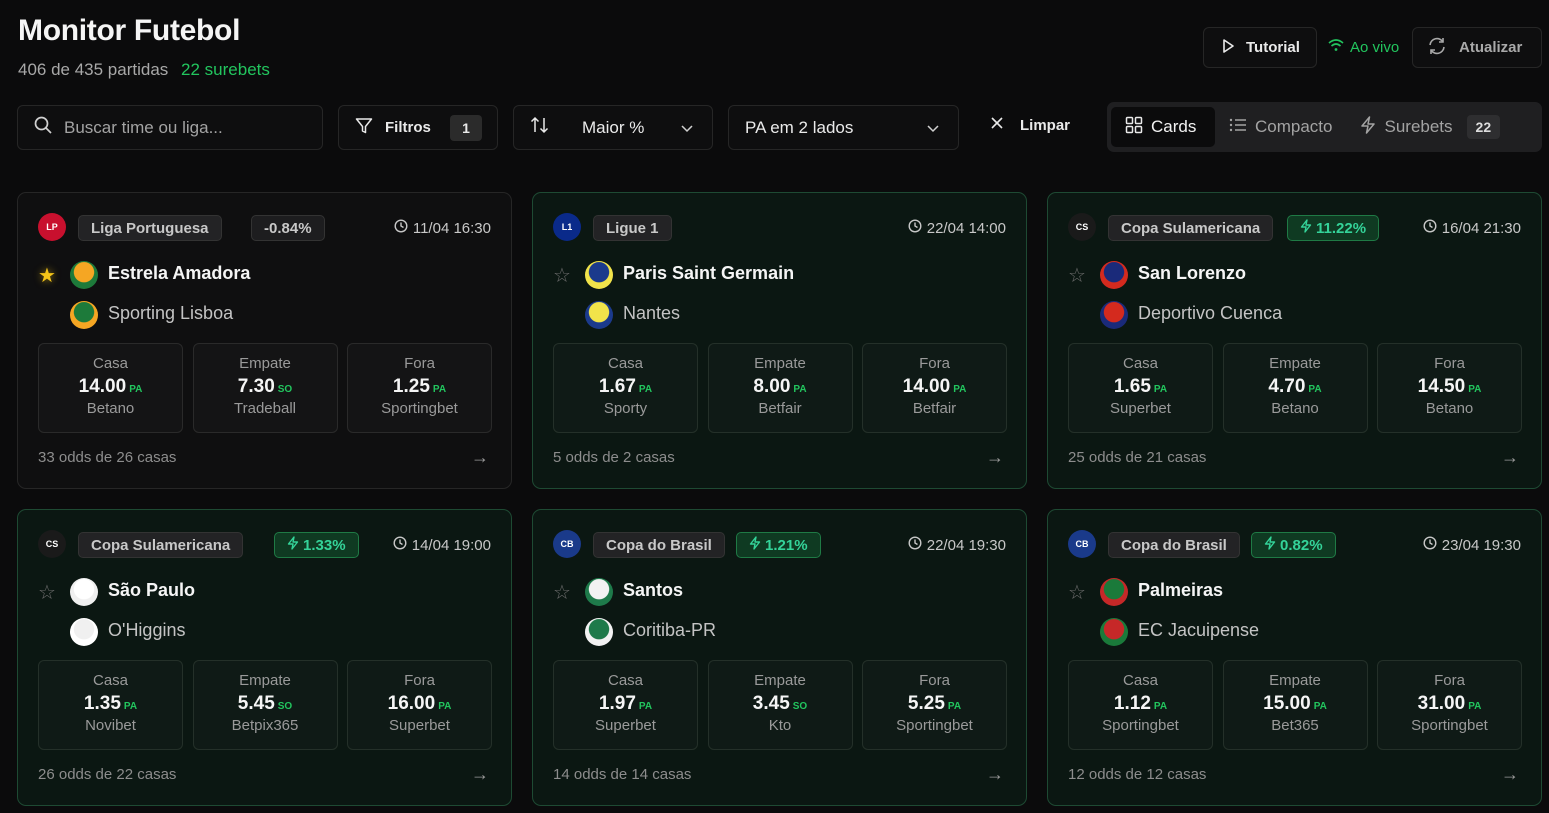 Image resolution: width=1549 pixels, height=813 pixels. I want to click on sort-select: Maior %, so click(613, 127).